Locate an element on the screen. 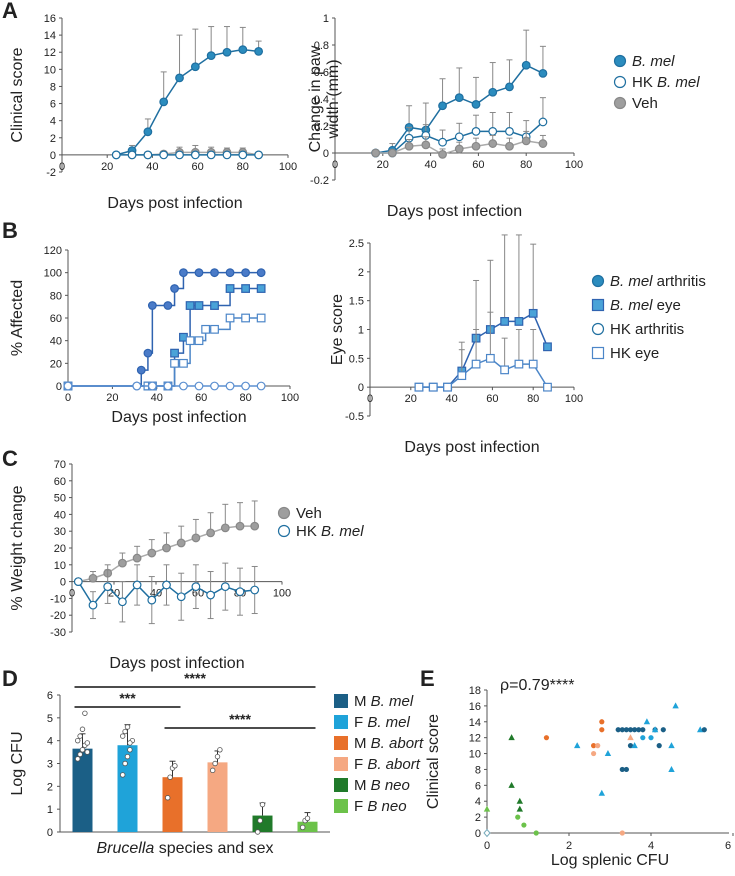  series-b-mel-eye is located at coordinates (164, 337).